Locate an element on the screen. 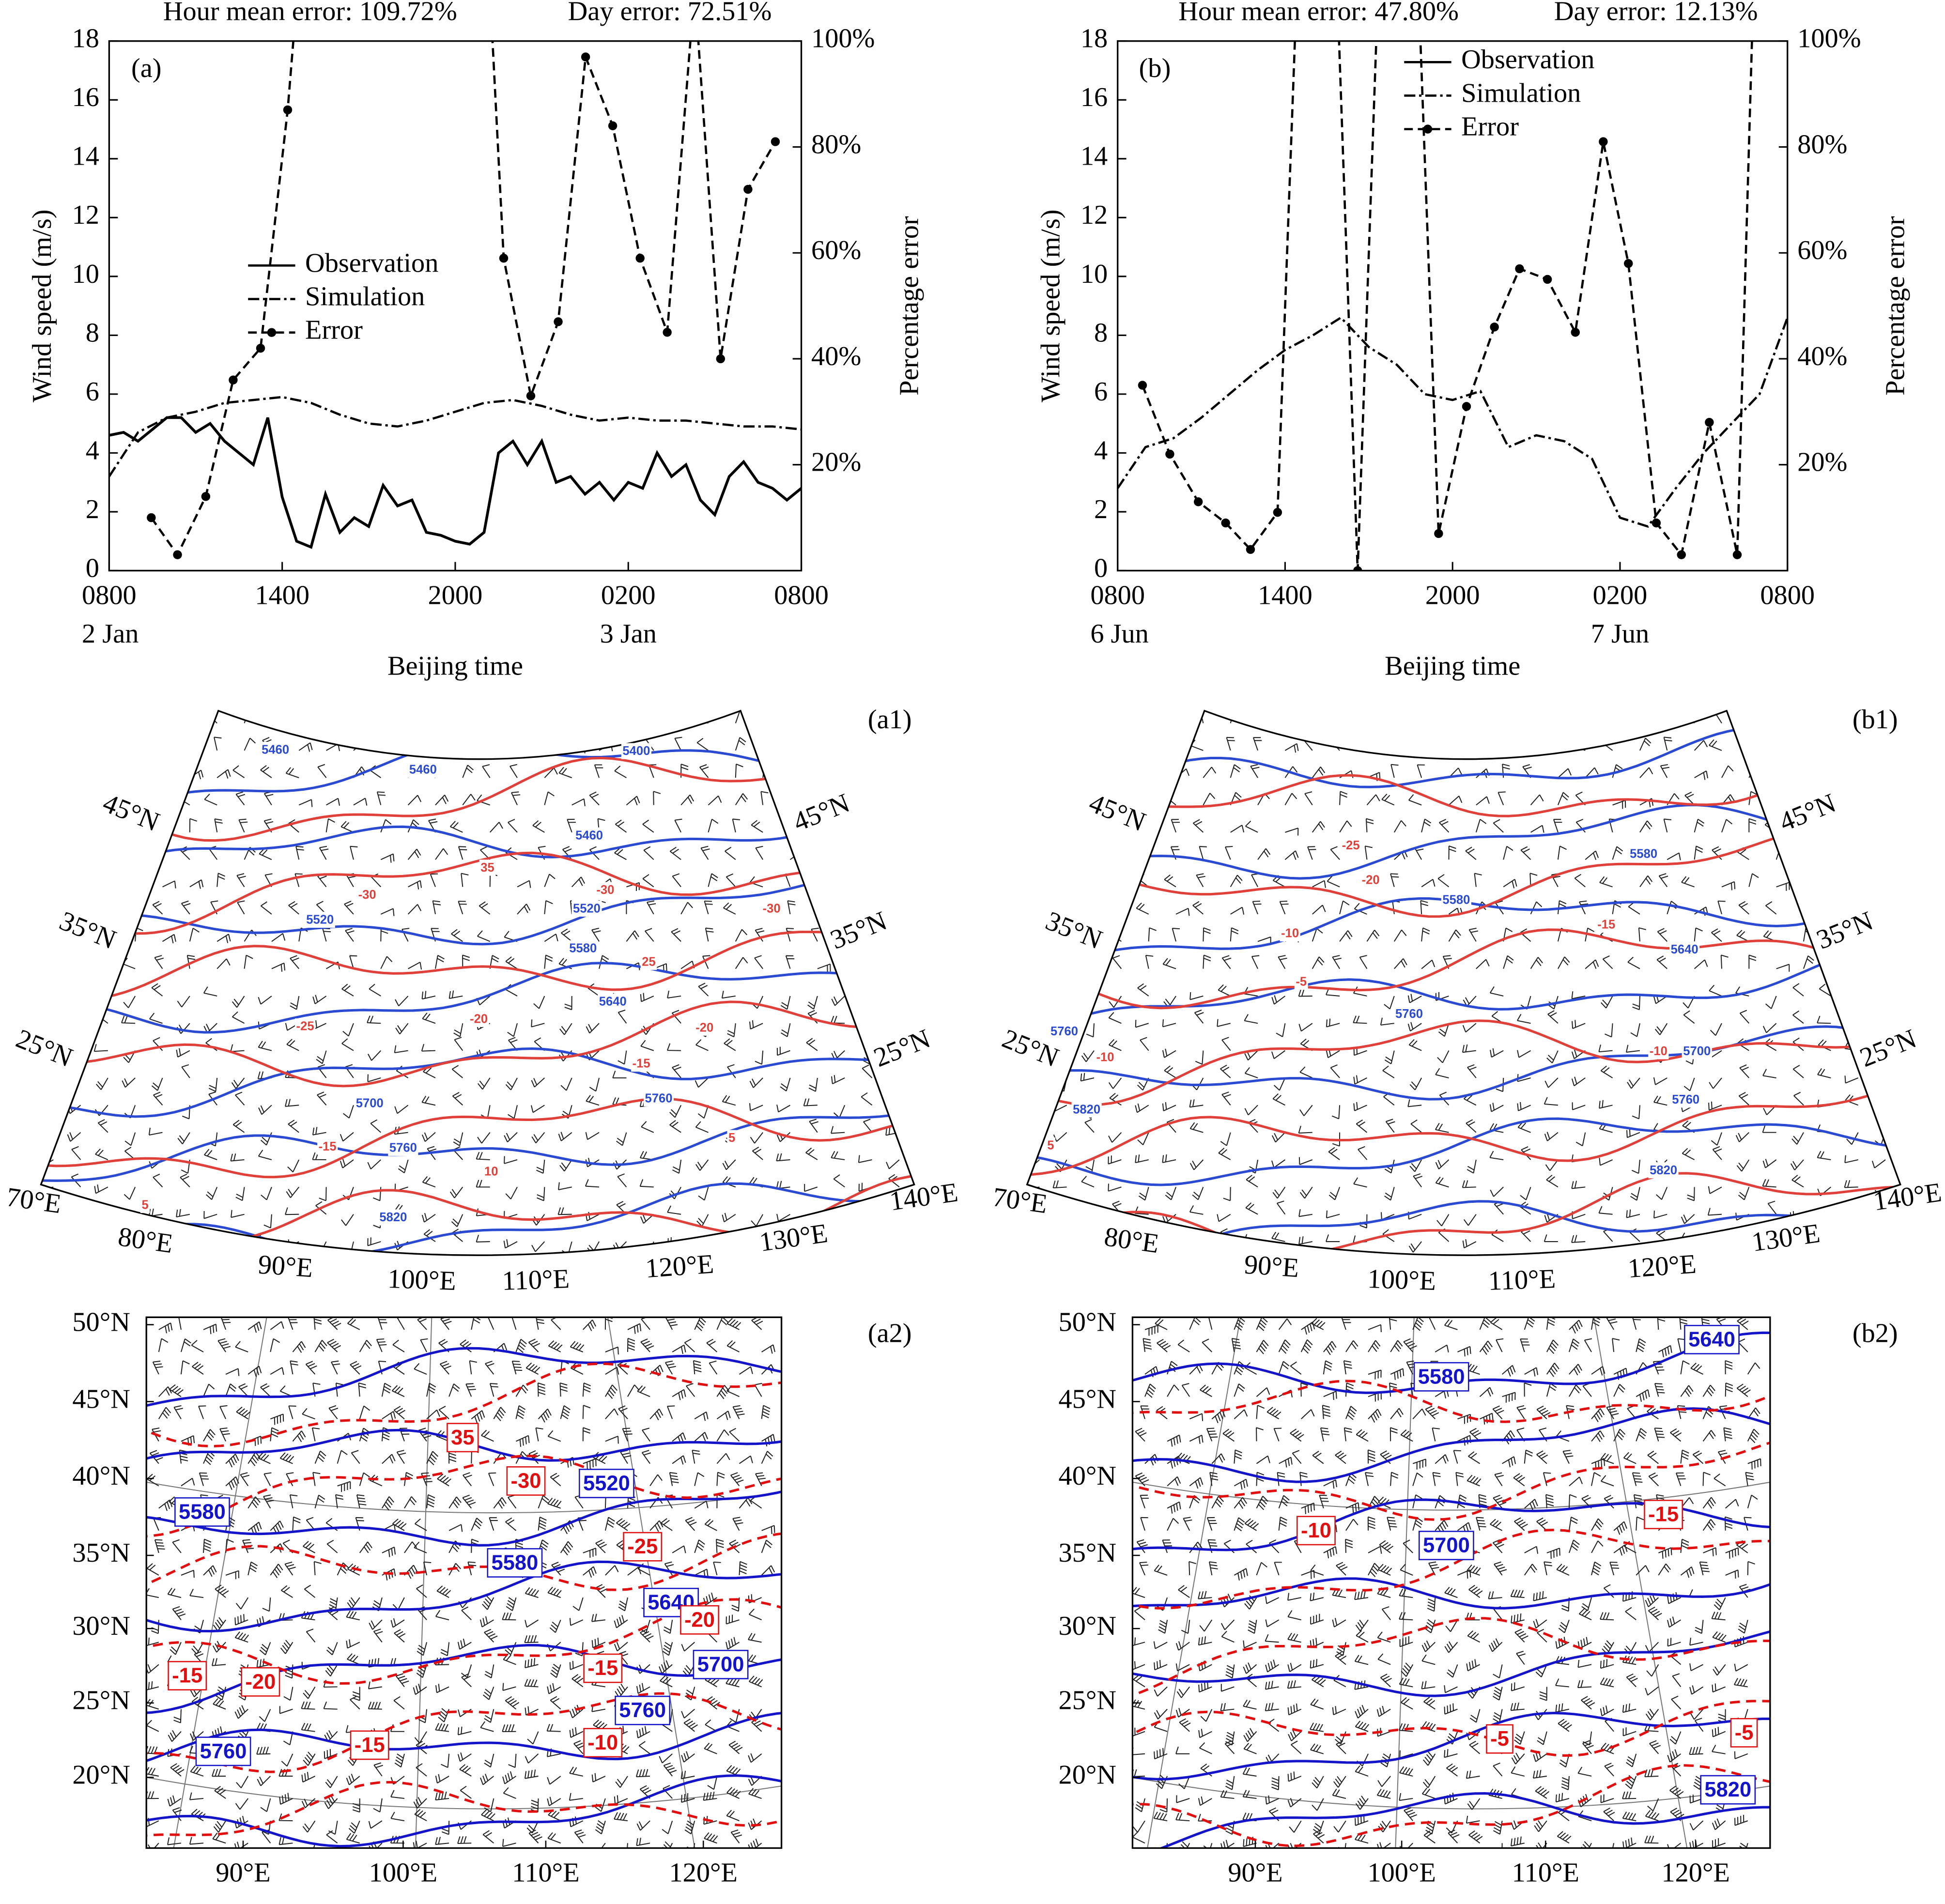  lon-label: 70°E is located at coordinates (33, 1201).